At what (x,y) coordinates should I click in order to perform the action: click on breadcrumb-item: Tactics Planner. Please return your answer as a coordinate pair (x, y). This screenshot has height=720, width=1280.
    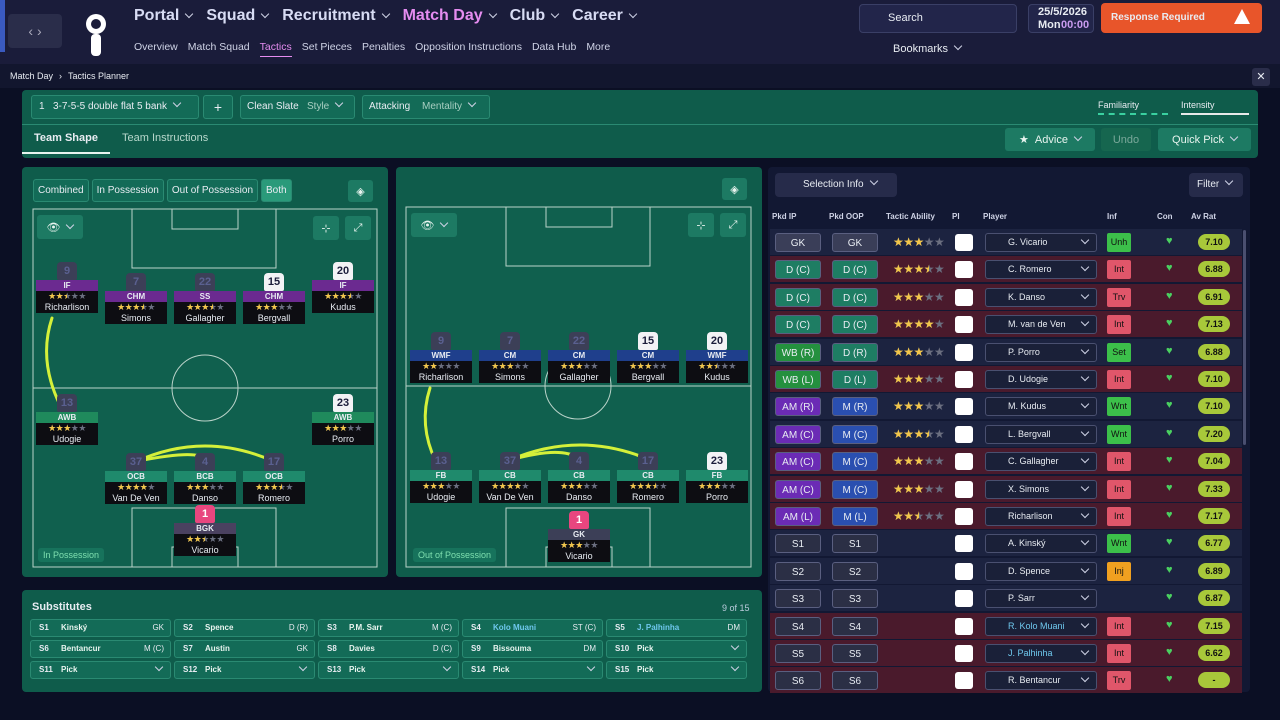
    Looking at the image, I should click on (99, 76).